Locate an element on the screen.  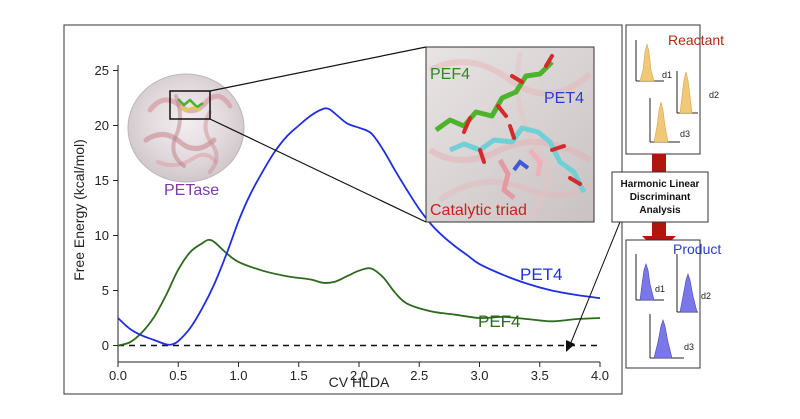
y-axis-label: Free Energy (kcal/mol) is located at coordinates (79, 210).